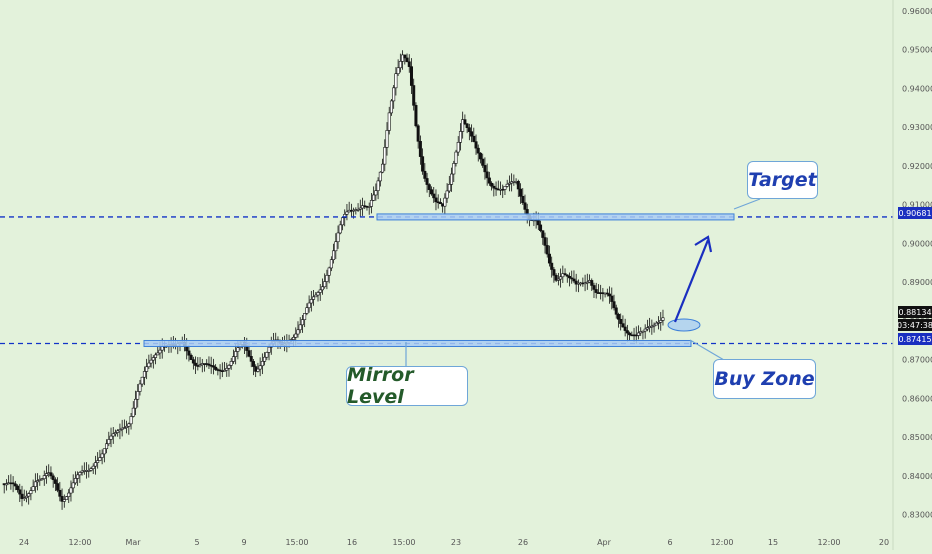  I want to click on time-tick-label: 5, so click(196, 542).